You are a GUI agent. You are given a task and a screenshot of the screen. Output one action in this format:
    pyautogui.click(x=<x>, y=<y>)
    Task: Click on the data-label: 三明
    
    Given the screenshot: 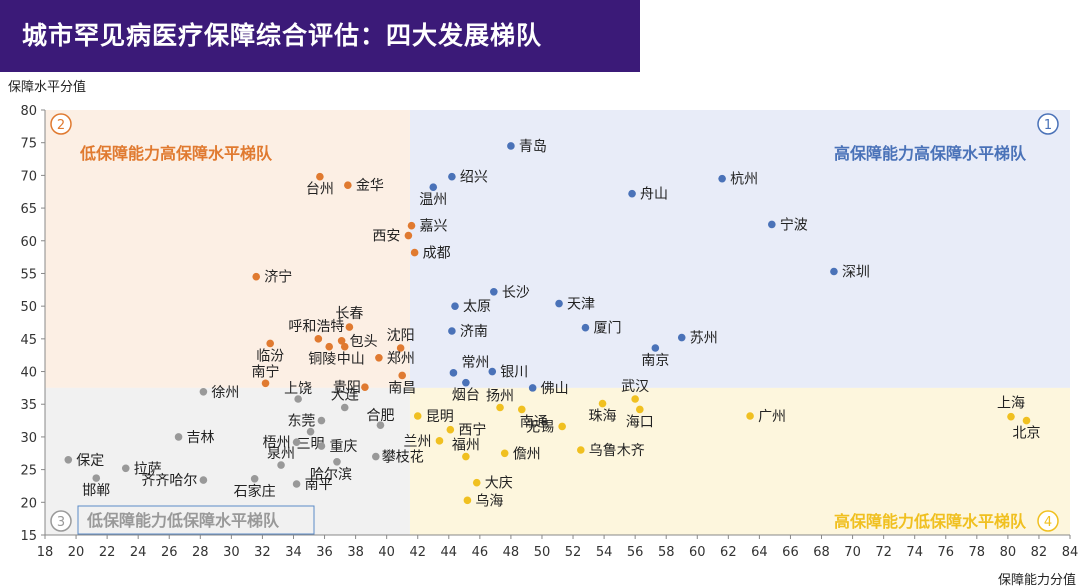 What is the action you would take?
    pyautogui.click(x=311, y=445)
    